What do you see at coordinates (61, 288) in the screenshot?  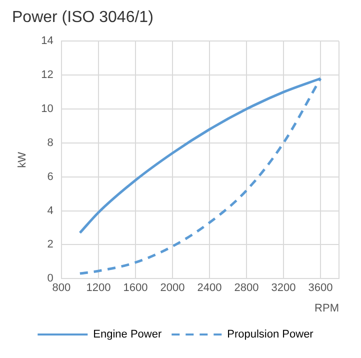 I see `x-tick-label: 800` at bounding box center [61, 288].